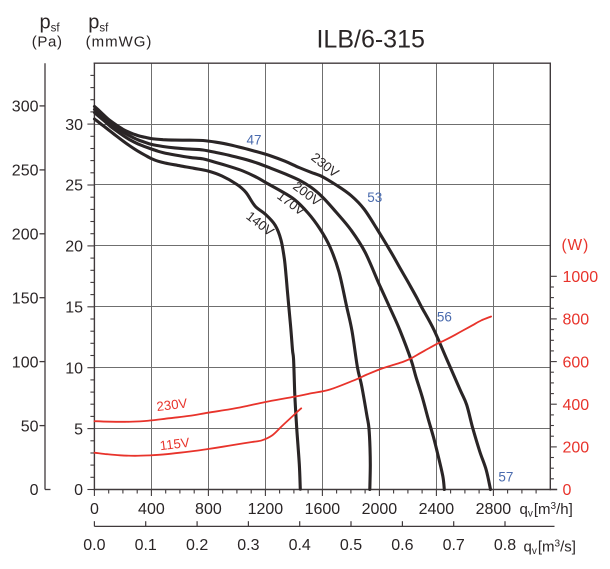  Describe the element at coordinates (74, 125) in the screenshot. I see `svg-text: 30` at that location.